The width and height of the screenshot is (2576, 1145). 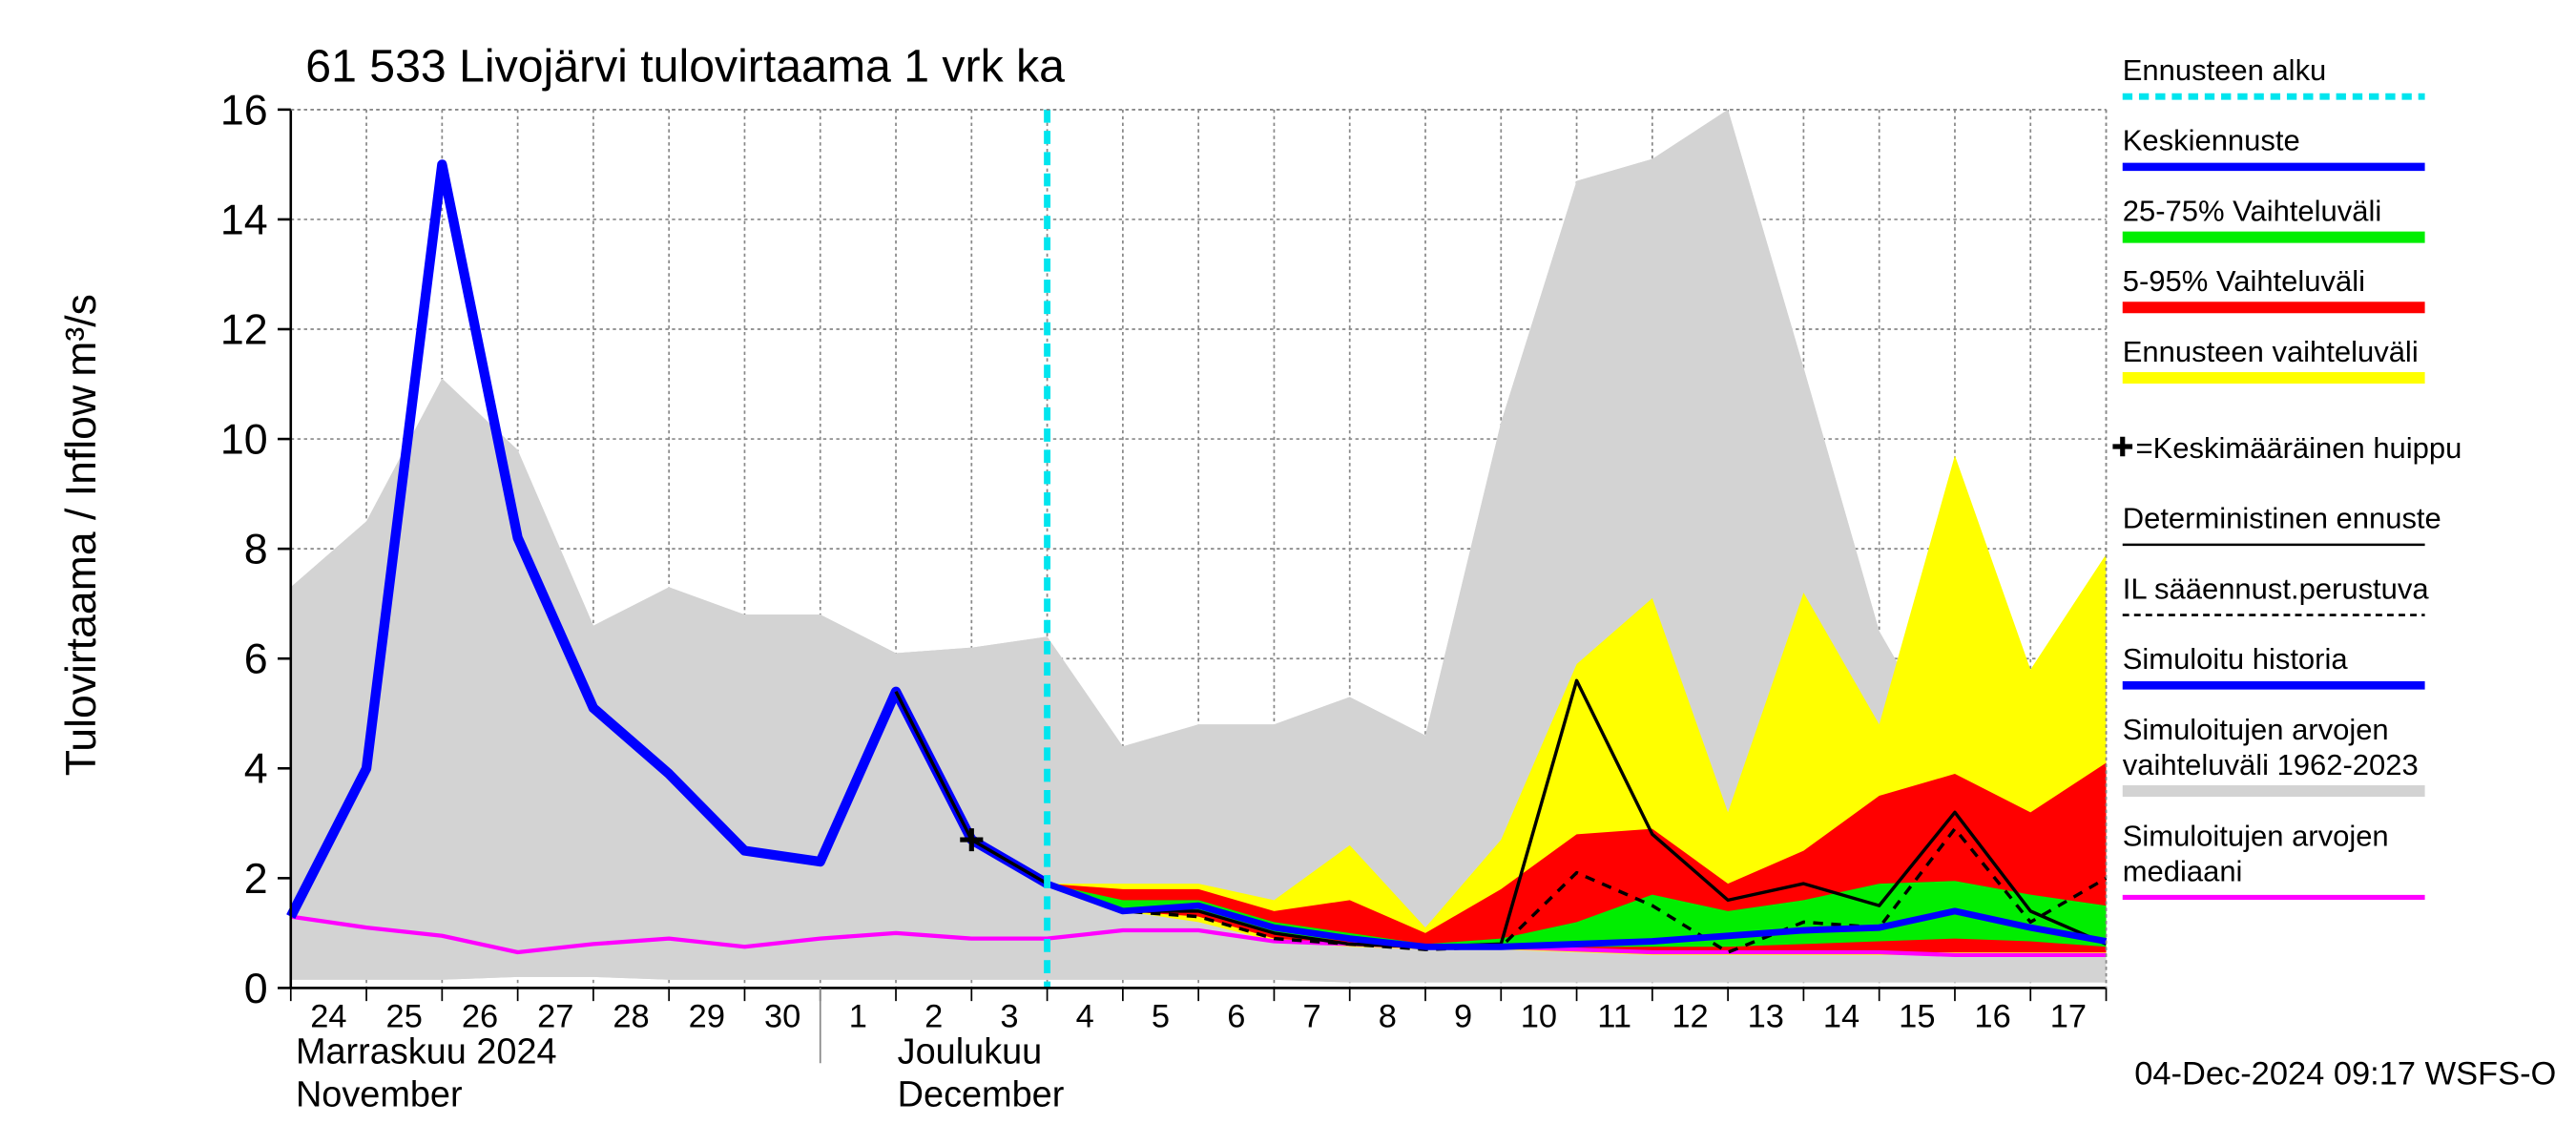 What do you see at coordinates (2276, 588) in the screenshot?
I see `legend-label: IL sääennust.perustuva` at bounding box center [2276, 588].